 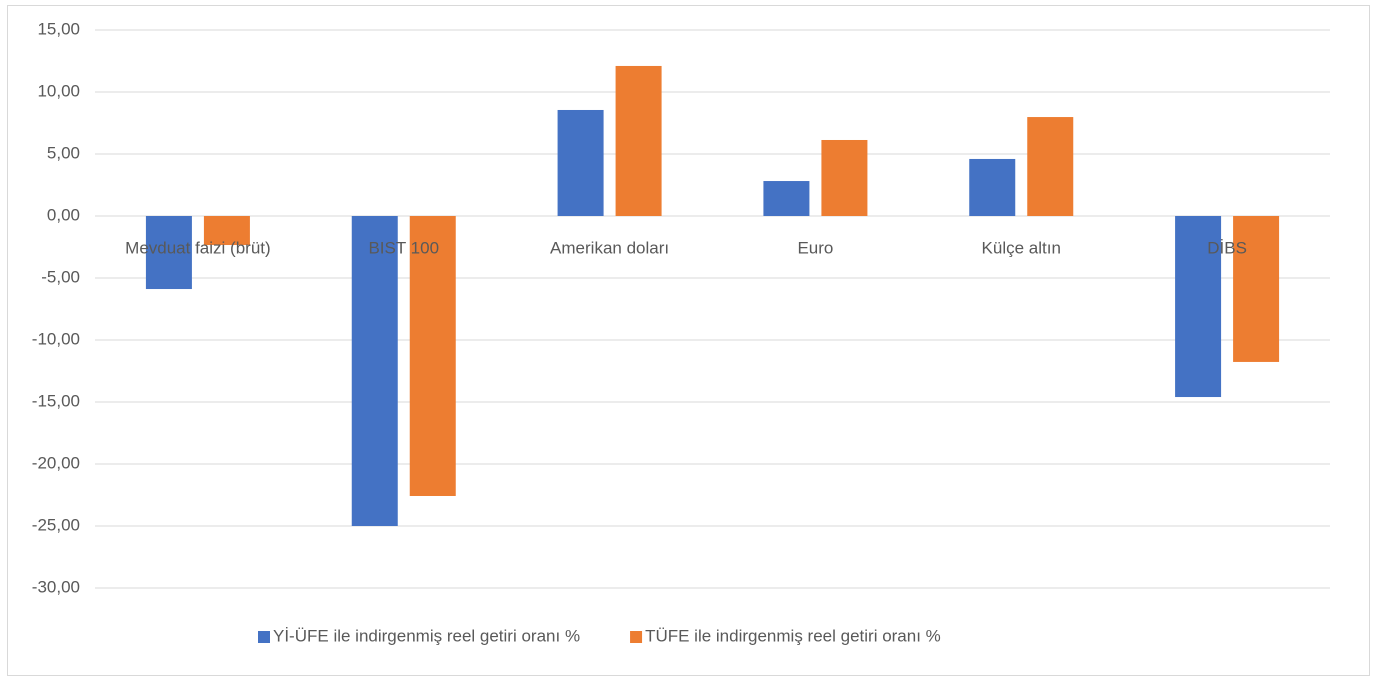 What do you see at coordinates (793, 635) in the screenshot?
I see `legend-label: TÜFE ile indirgenmiş reel getiri oranı %` at bounding box center [793, 635].